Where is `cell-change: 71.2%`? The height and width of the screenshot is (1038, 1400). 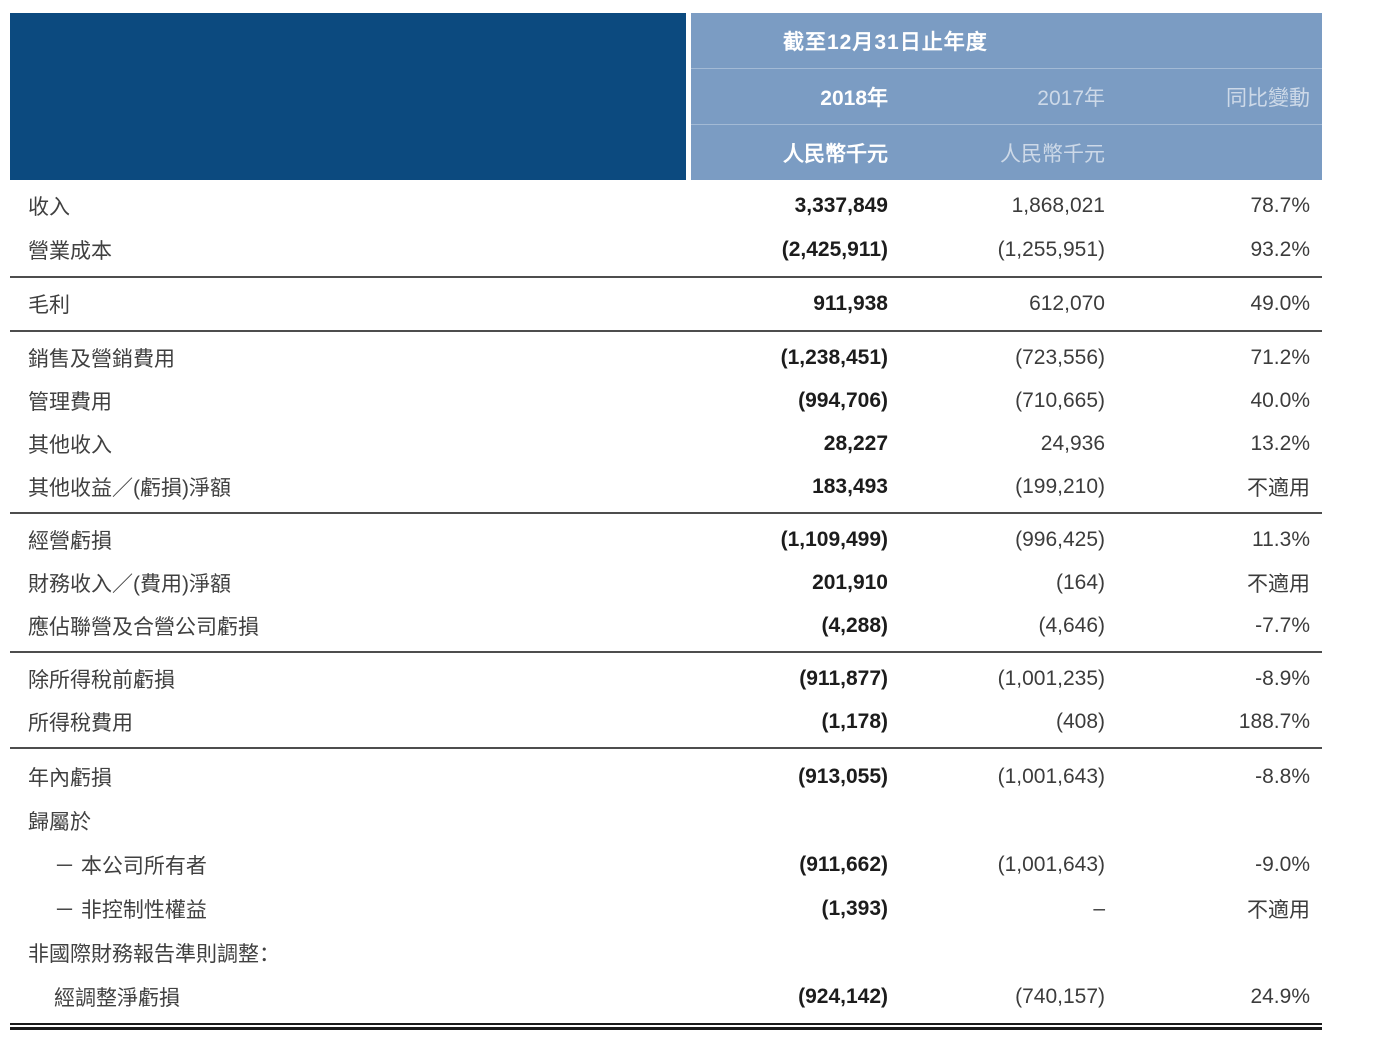
cell-change: 71.2% is located at coordinates (1280, 357).